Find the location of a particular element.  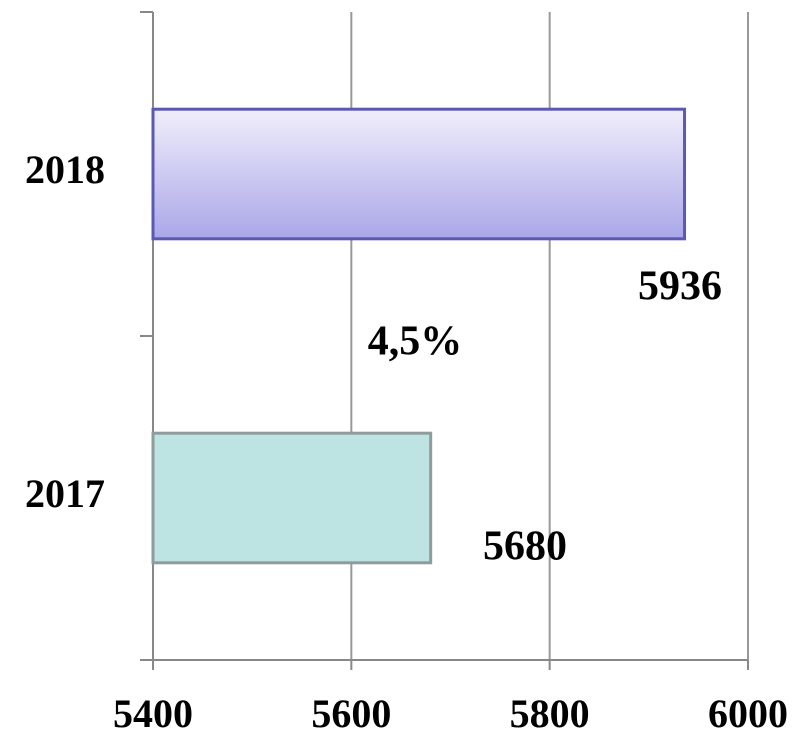

value-label: 5680 is located at coordinates (525, 547).